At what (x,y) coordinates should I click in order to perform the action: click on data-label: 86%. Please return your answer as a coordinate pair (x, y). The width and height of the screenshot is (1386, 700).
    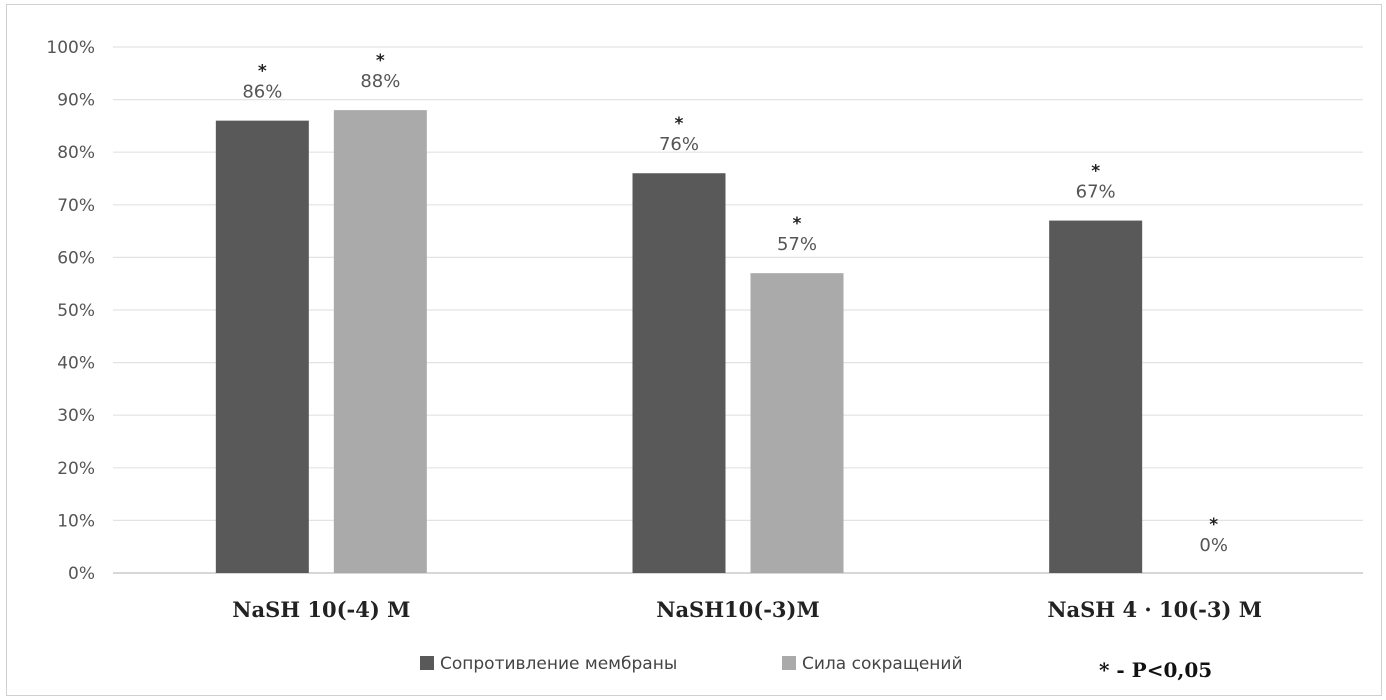
    Looking at the image, I should click on (262, 92).